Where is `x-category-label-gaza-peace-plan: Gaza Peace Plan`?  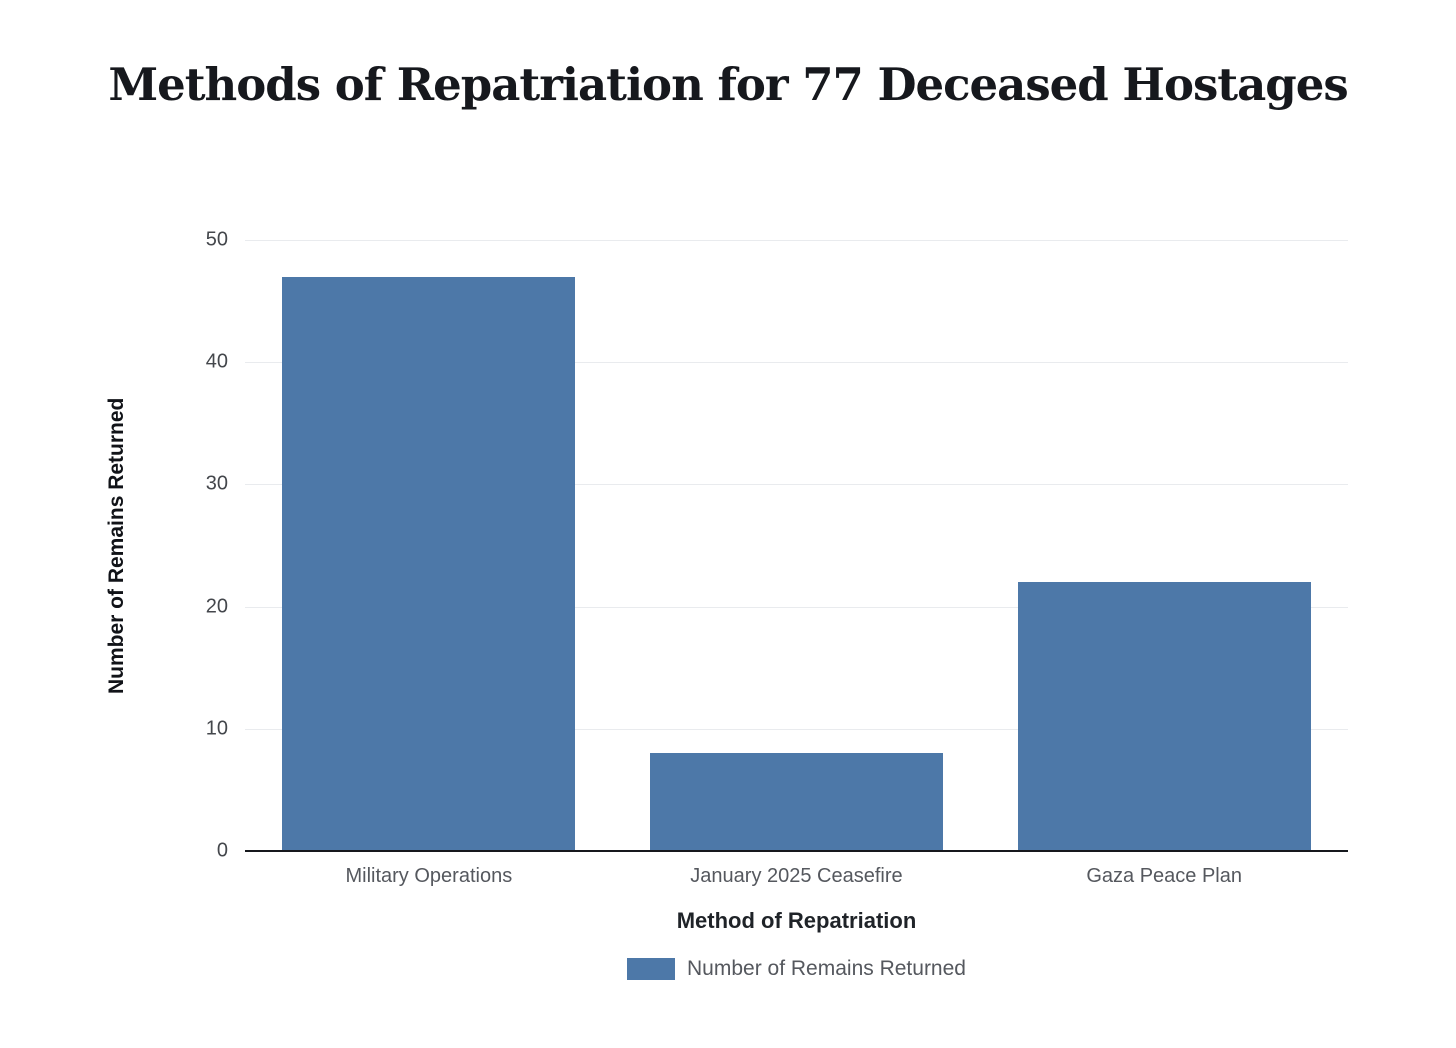 x-category-label-gaza-peace-plan: Gaza Peace Plan is located at coordinates (1164, 876).